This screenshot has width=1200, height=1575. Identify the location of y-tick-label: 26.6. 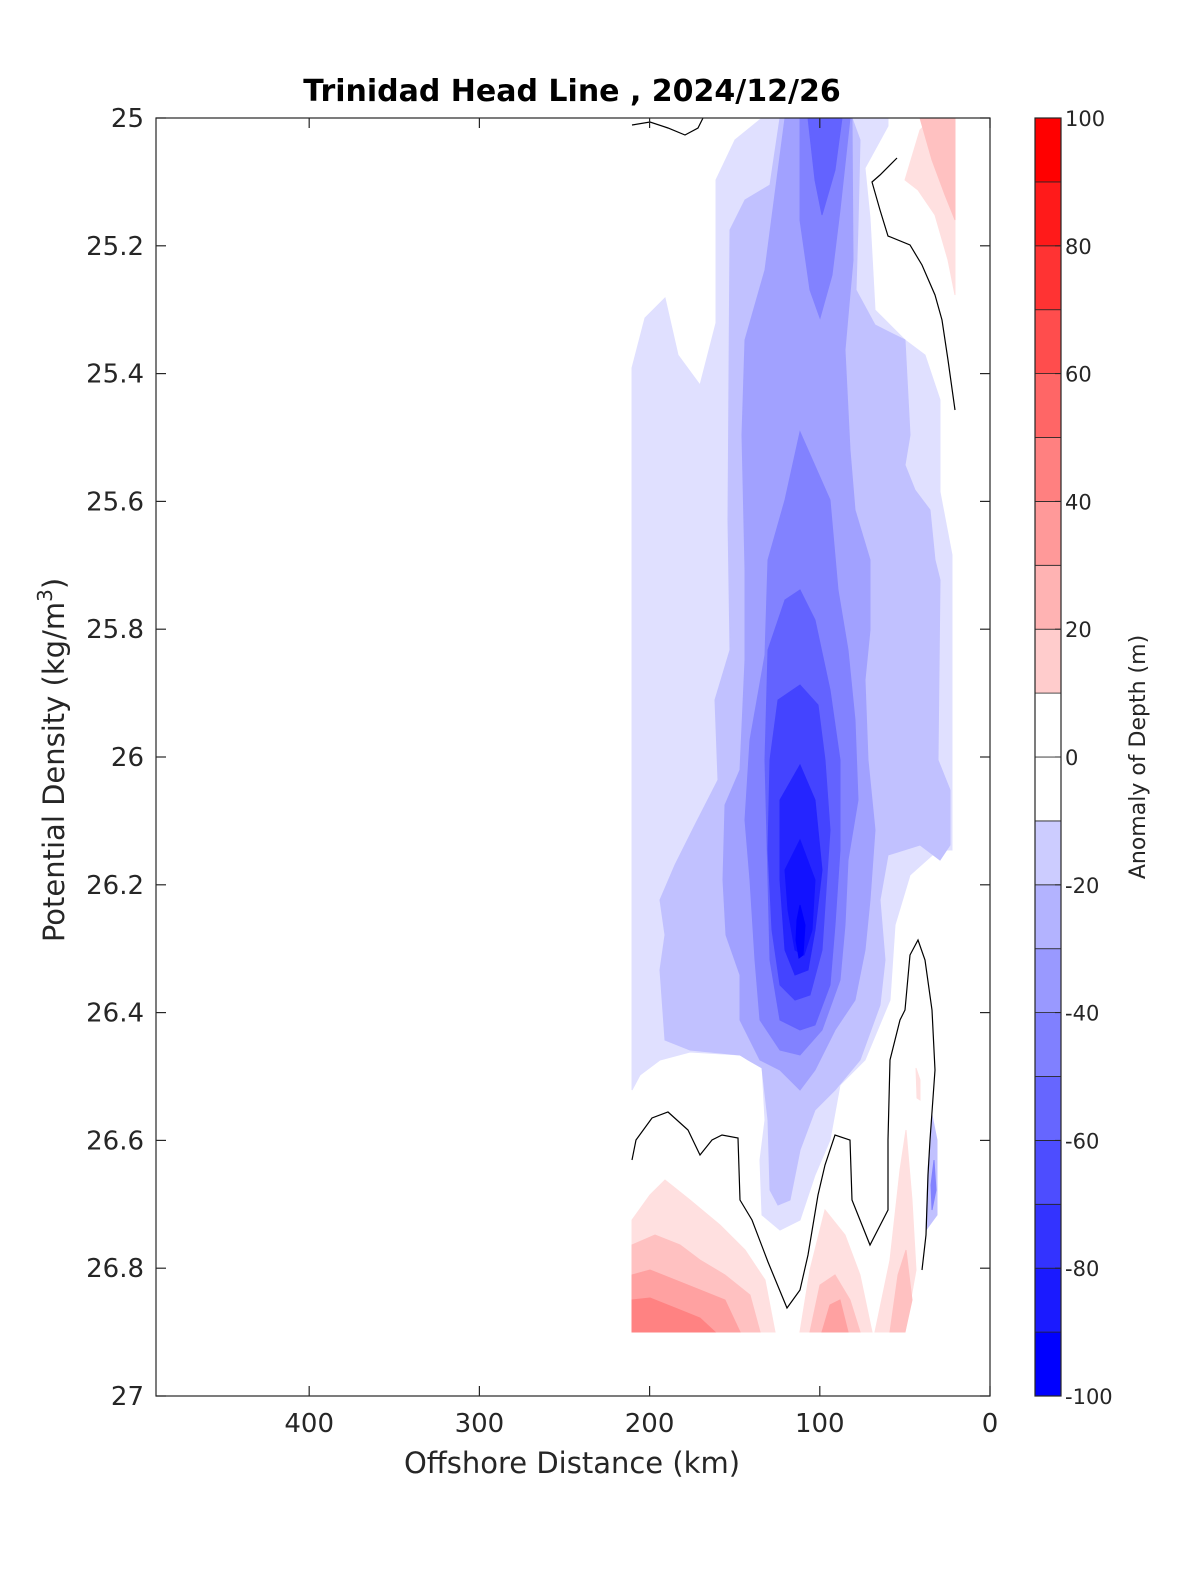
(115, 1141).